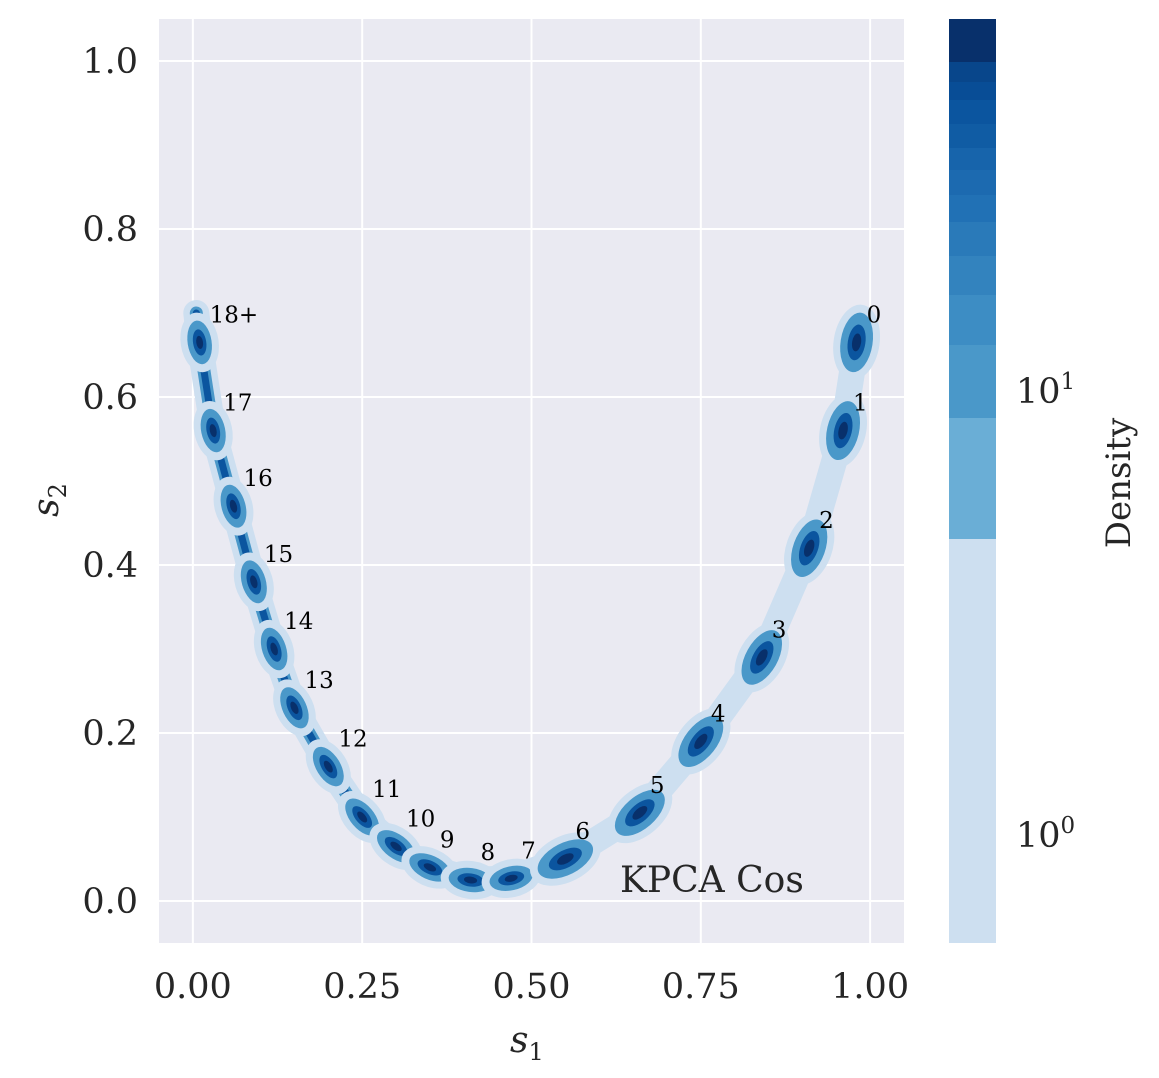 The image size is (1159, 1078). Describe the element at coordinates (58, 490) in the screenshot. I see `y-axis-label-sub: 2` at that location.